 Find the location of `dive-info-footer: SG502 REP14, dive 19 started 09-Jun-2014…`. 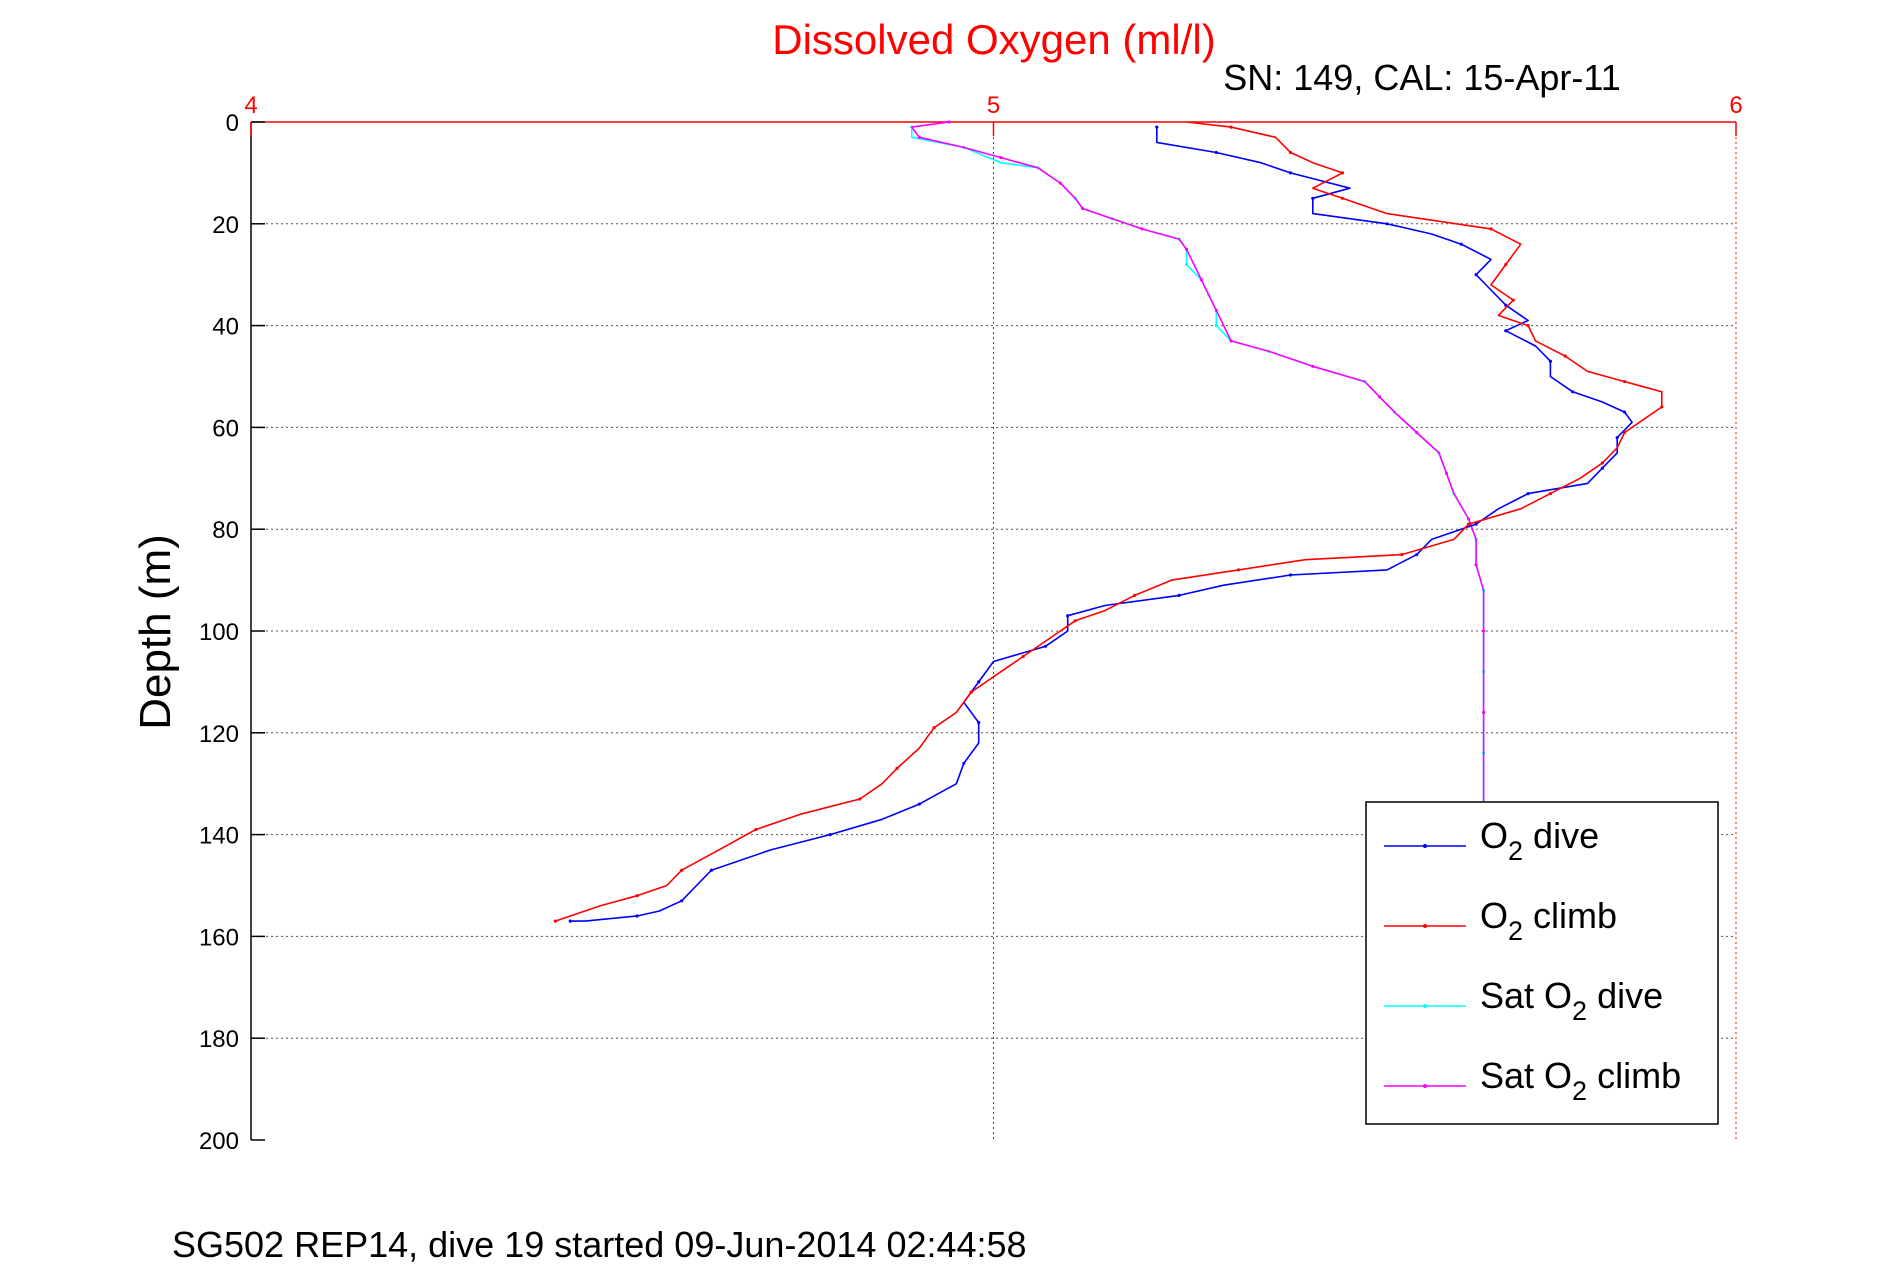

dive-info-footer: SG502 REP14, dive 19 started 09-Jun-2014… is located at coordinates (599, 1243).